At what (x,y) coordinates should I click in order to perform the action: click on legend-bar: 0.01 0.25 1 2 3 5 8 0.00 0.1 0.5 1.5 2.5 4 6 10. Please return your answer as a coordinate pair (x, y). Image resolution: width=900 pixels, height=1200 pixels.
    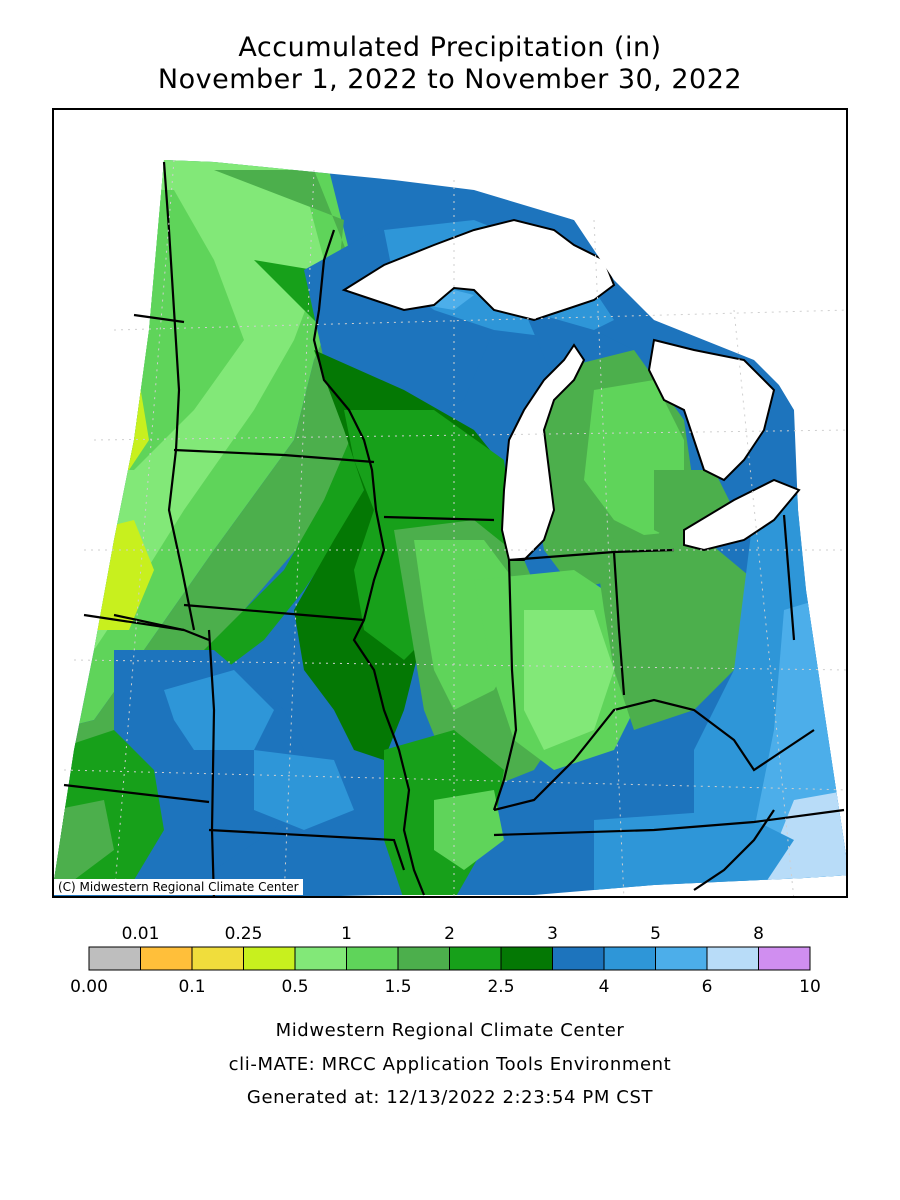
    Looking at the image, I should click on (445, 960).